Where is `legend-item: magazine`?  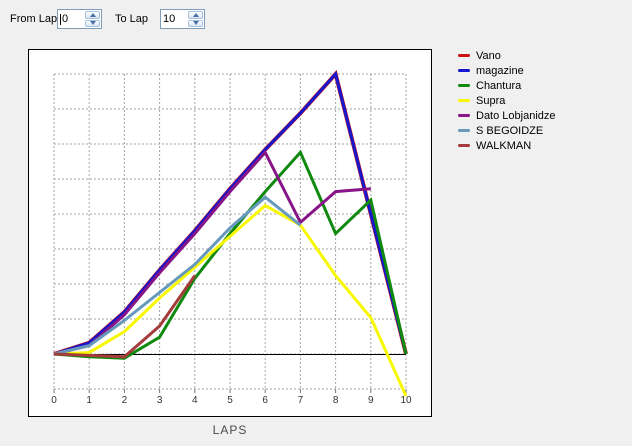 legend-item: magazine is located at coordinates (507, 70).